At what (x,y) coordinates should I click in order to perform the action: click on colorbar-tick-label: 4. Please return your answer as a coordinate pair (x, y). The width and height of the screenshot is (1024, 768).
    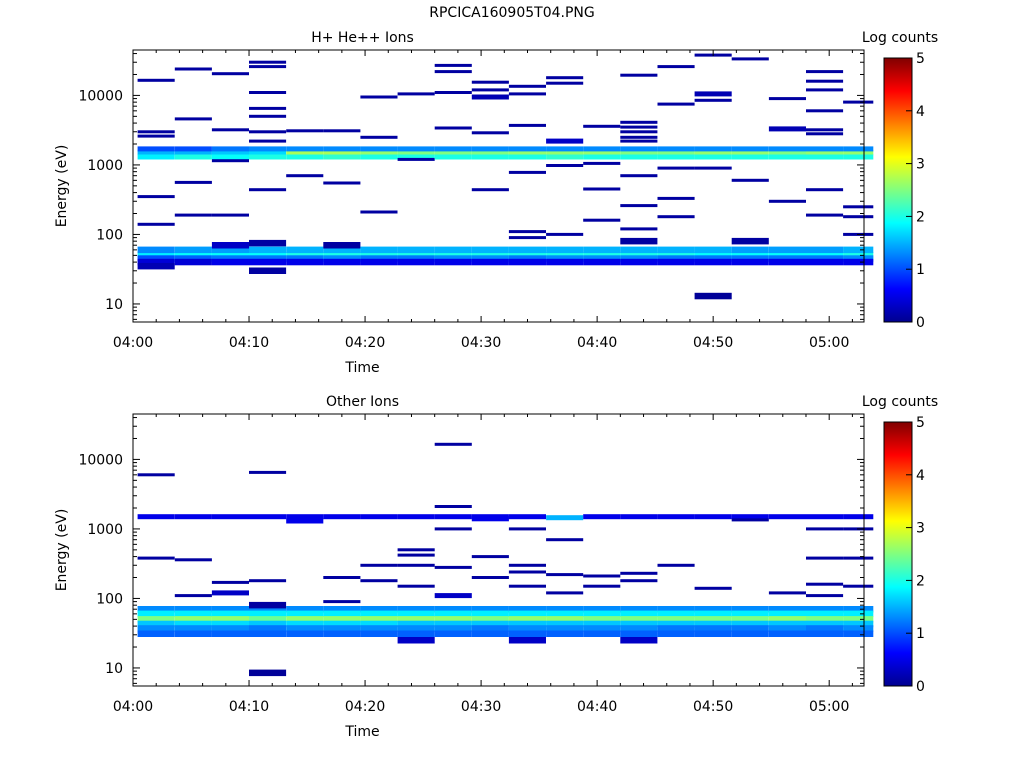
    Looking at the image, I should click on (920, 112).